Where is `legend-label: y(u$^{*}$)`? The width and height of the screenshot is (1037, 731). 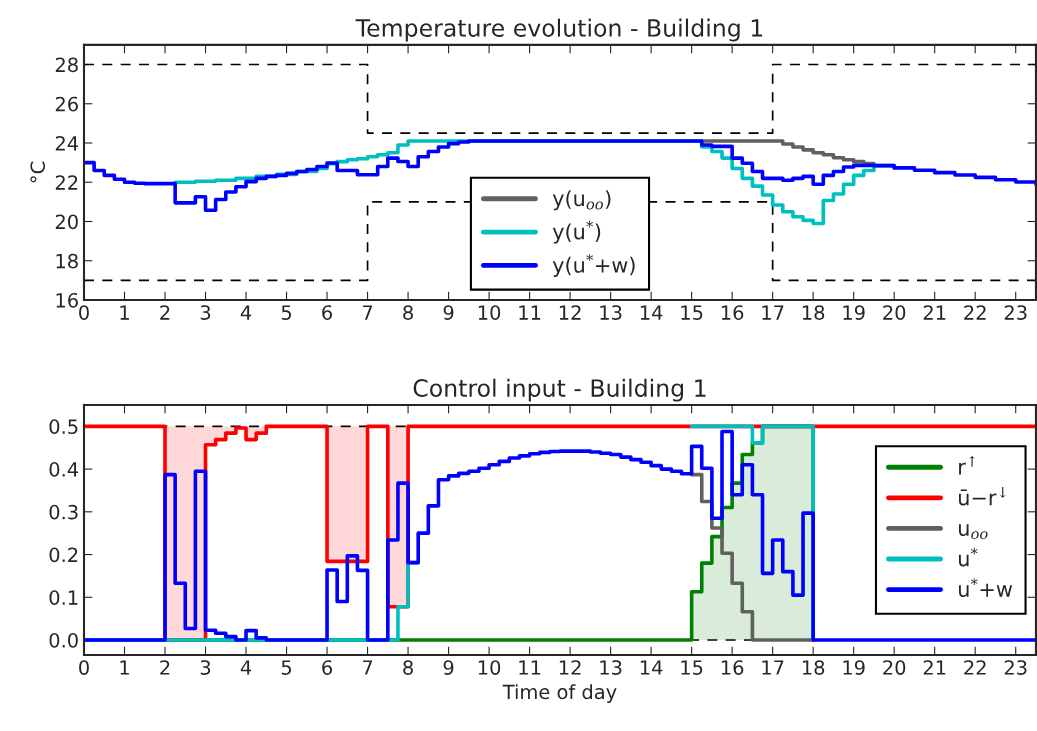 legend-label: y(u$^{*}$) is located at coordinates (576, 232).